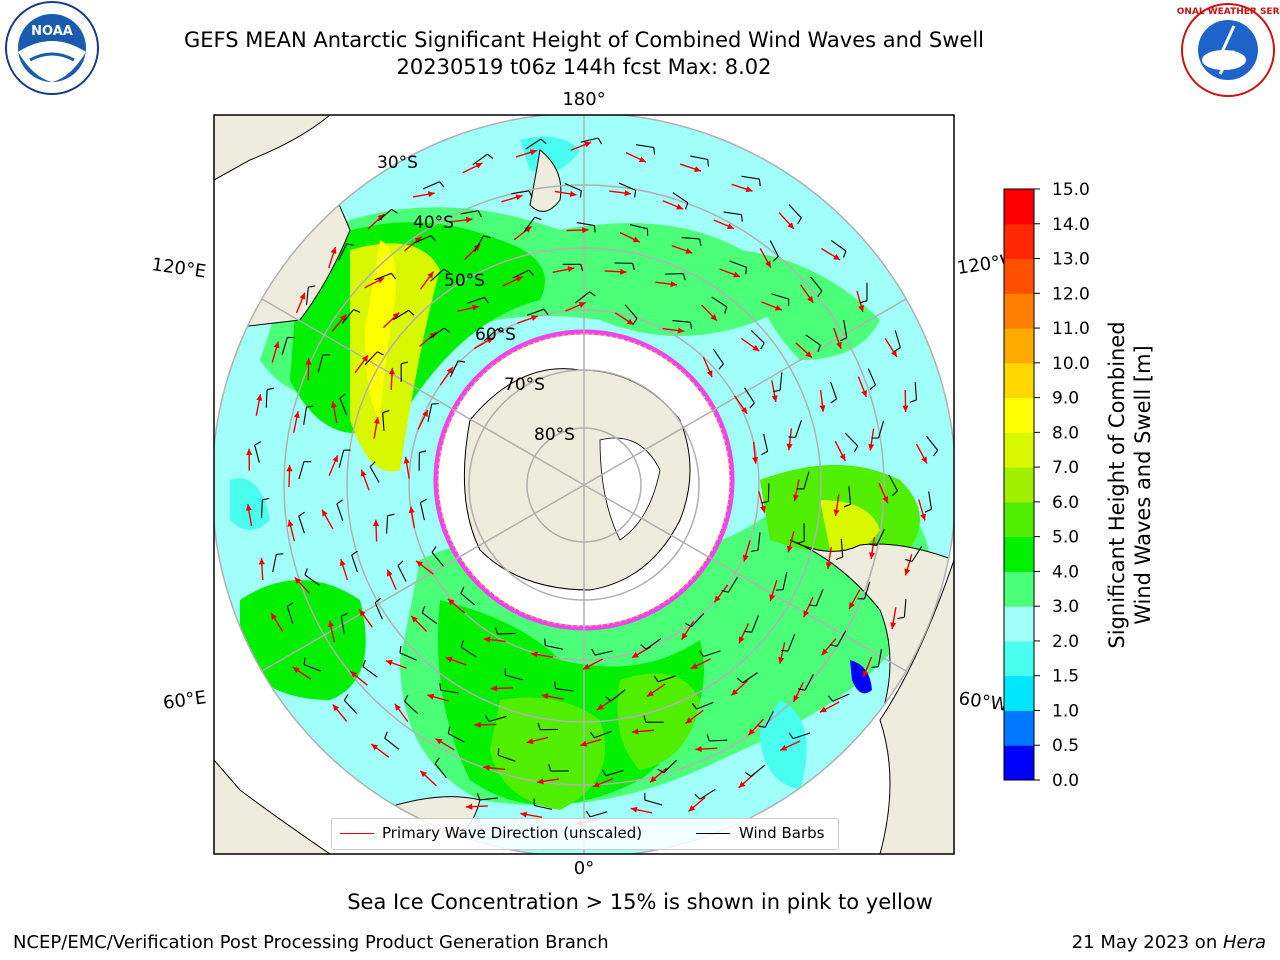 The image size is (1280, 960). Describe the element at coordinates (52, 31) in the screenshot. I see `noaa-logo-text: NOAA` at that location.